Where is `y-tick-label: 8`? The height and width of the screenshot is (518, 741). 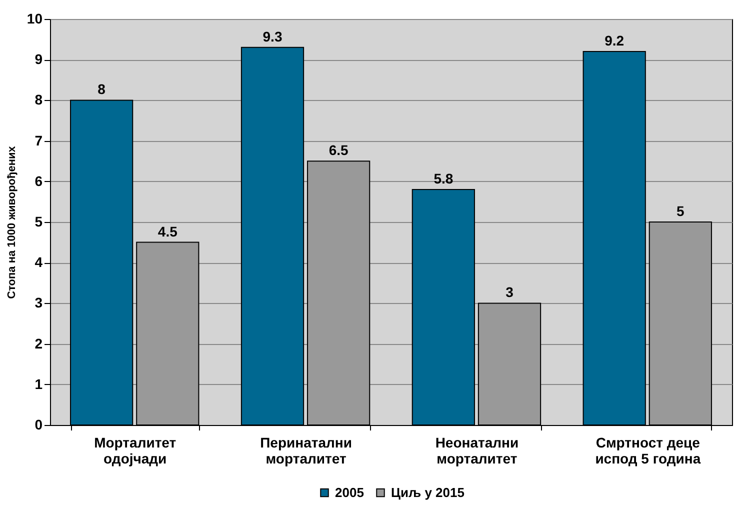
y-tick-label: 8 is located at coordinates (38, 100).